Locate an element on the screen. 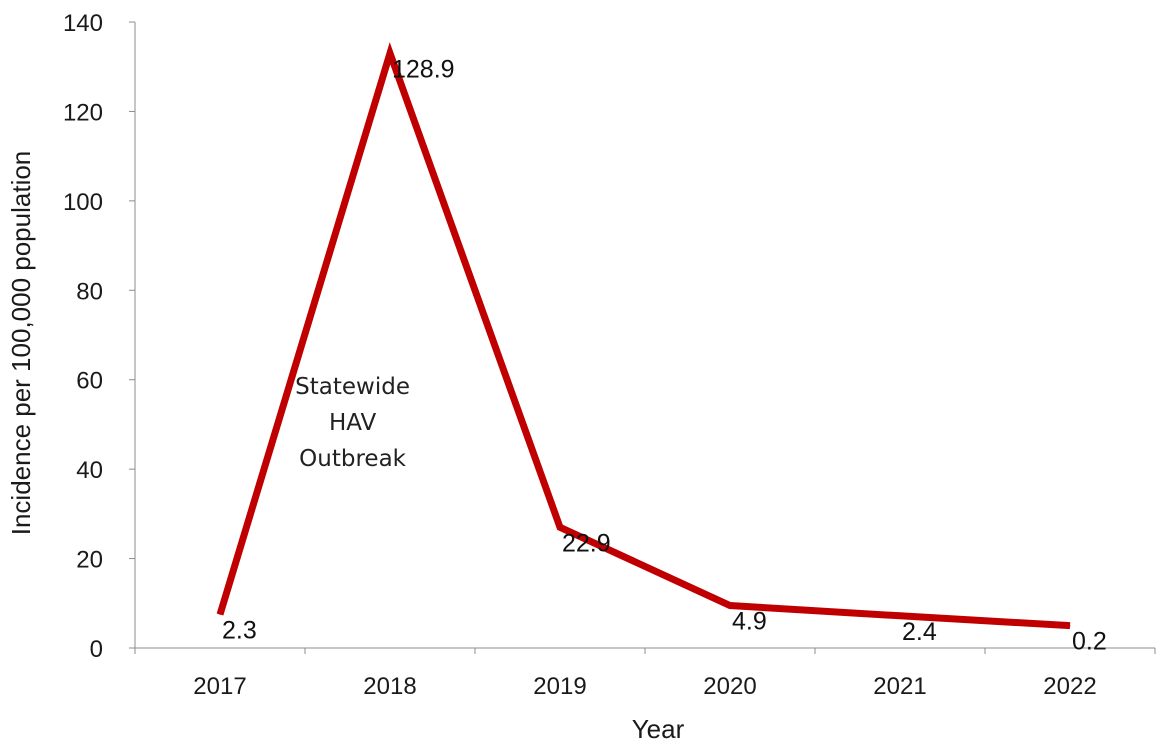 The height and width of the screenshot is (744, 1169). y-axis: 0 20 40 60 80 100 120 140 is located at coordinates (99, 336).